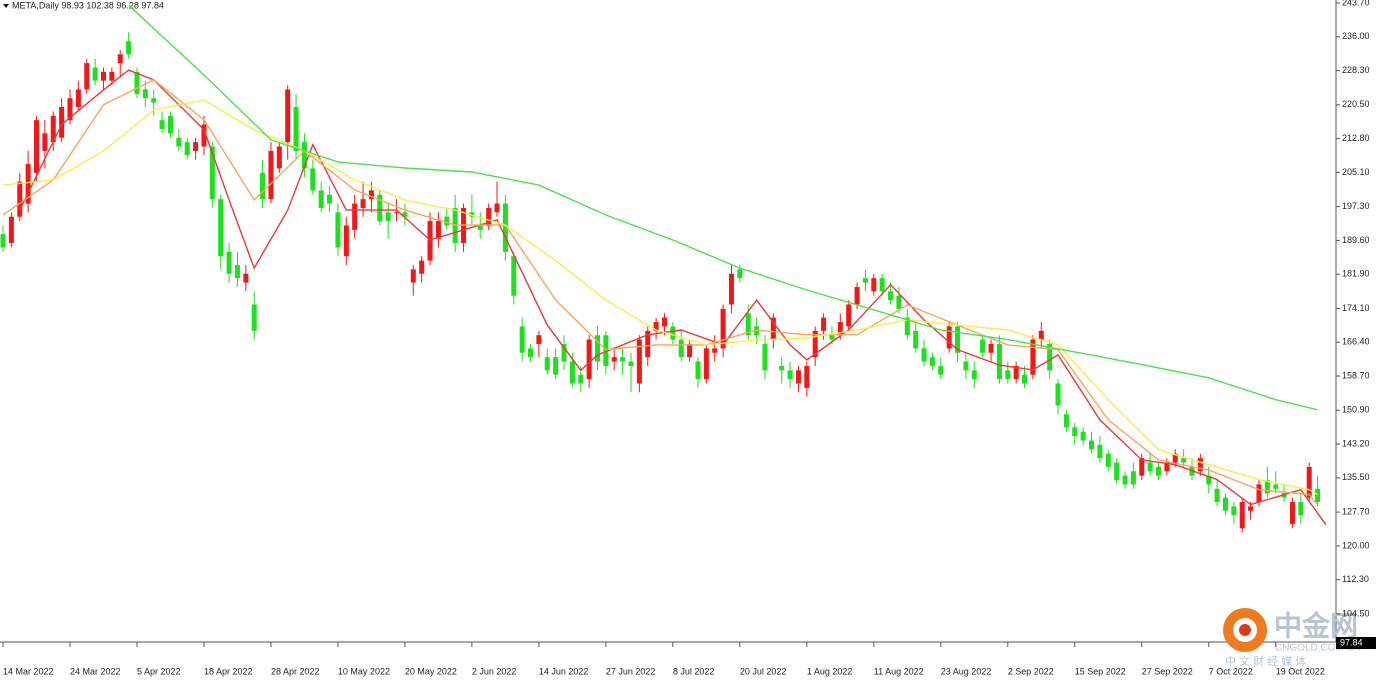  What do you see at coordinates (1356, 138) in the screenshot?
I see `y-tick-label: 212.80` at bounding box center [1356, 138].